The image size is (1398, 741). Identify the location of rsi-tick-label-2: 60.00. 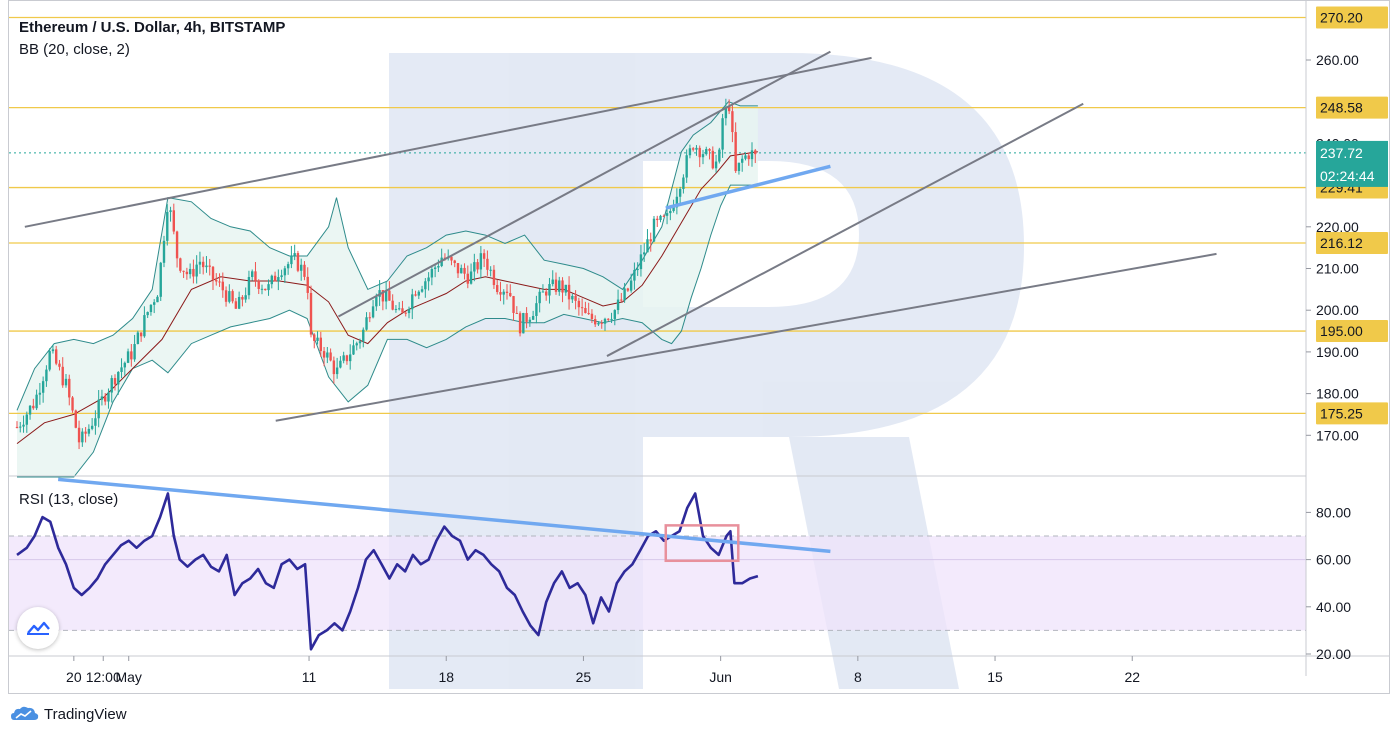
(1333, 560).